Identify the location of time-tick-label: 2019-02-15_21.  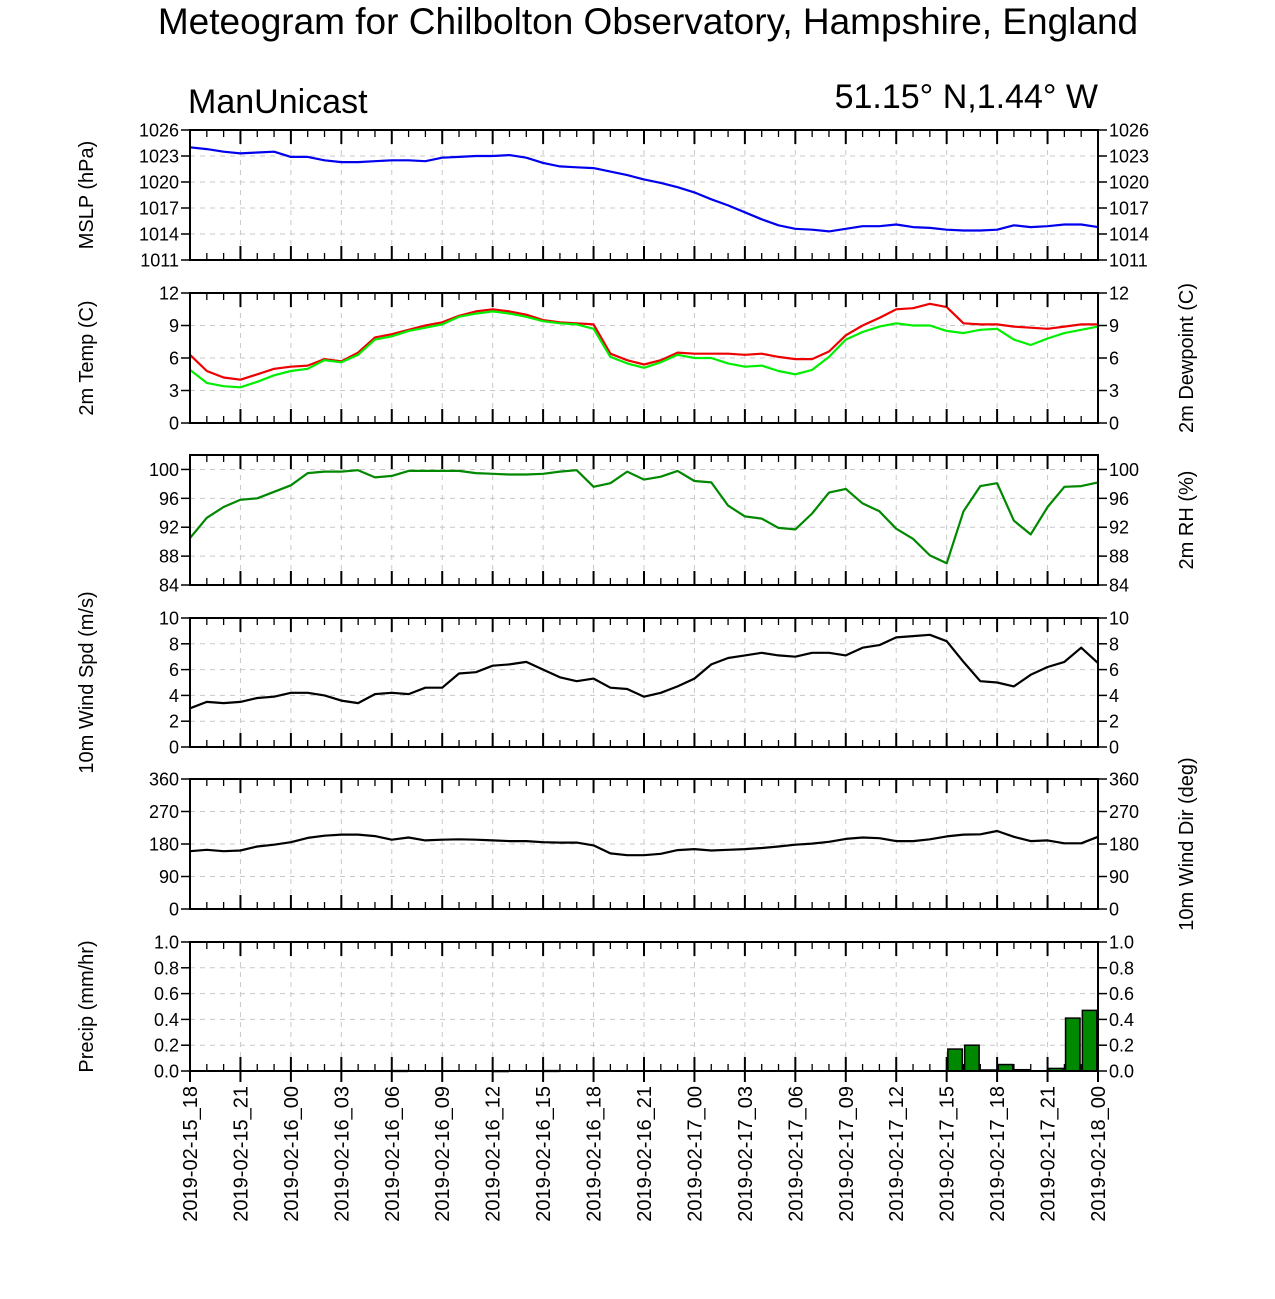
(241, 1154).